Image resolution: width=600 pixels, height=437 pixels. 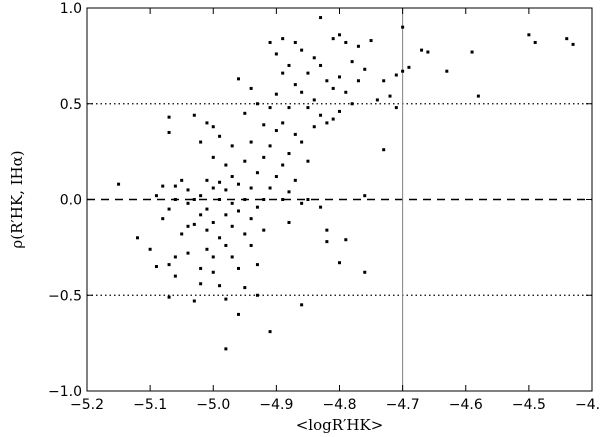 I want to click on x-tick-label: −4.6, so click(x=466, y=405).